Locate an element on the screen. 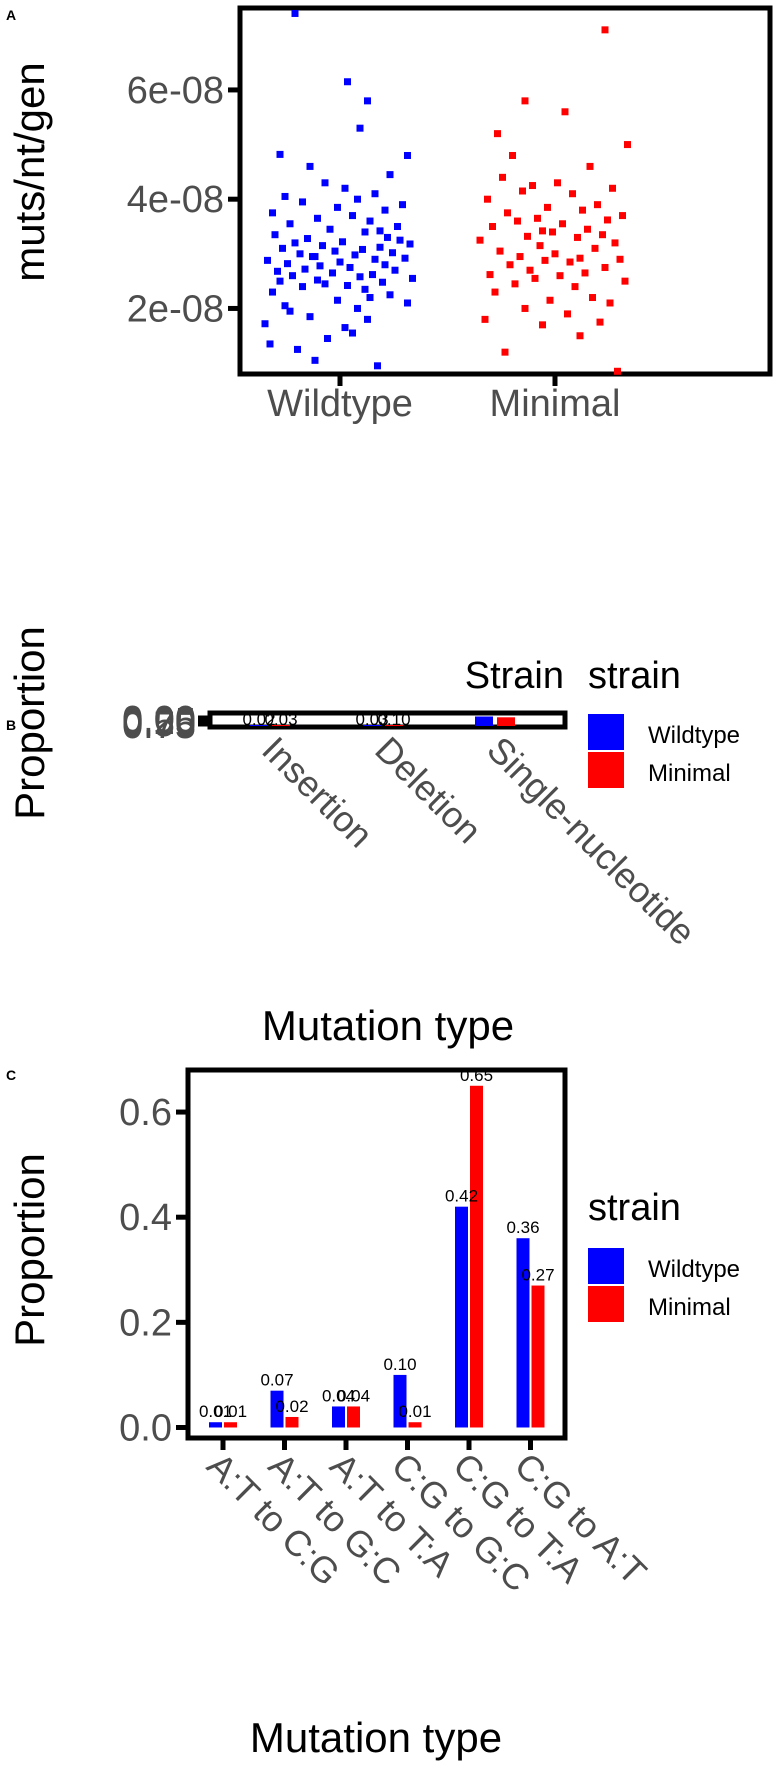  panel-c-ytick-label: 0.0 is located at coordinates (145, 1428).